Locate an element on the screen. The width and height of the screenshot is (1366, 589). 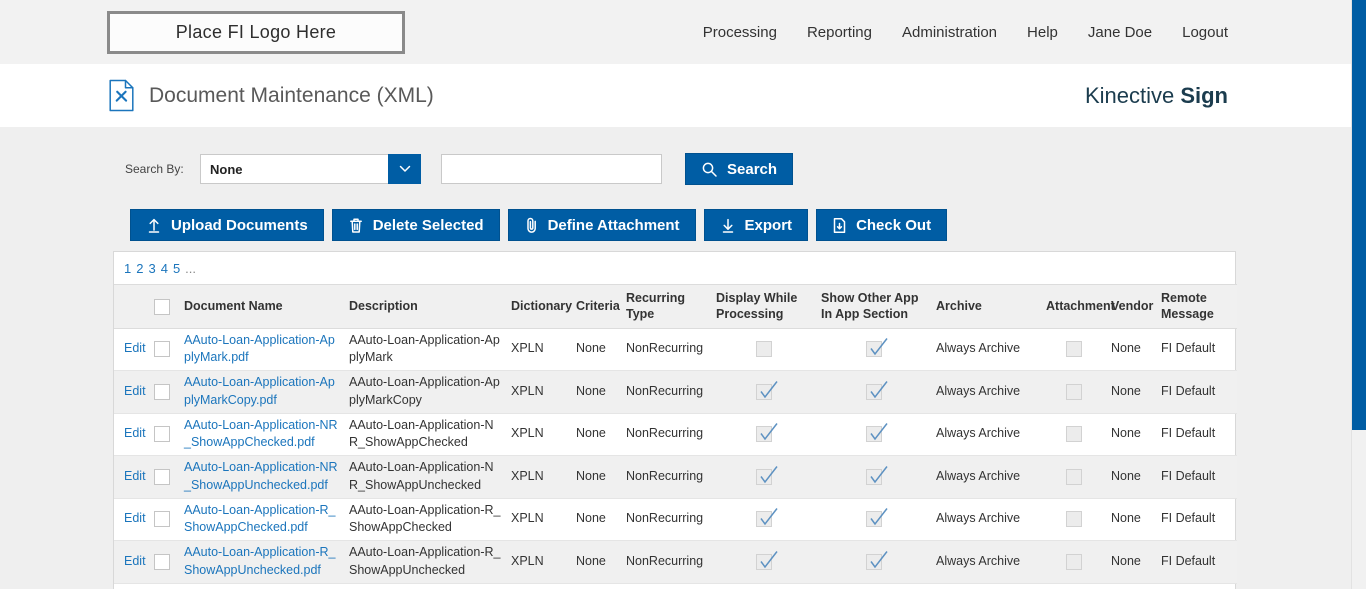
nav-item-logout: Logout is located at coordinates (1205, 32).